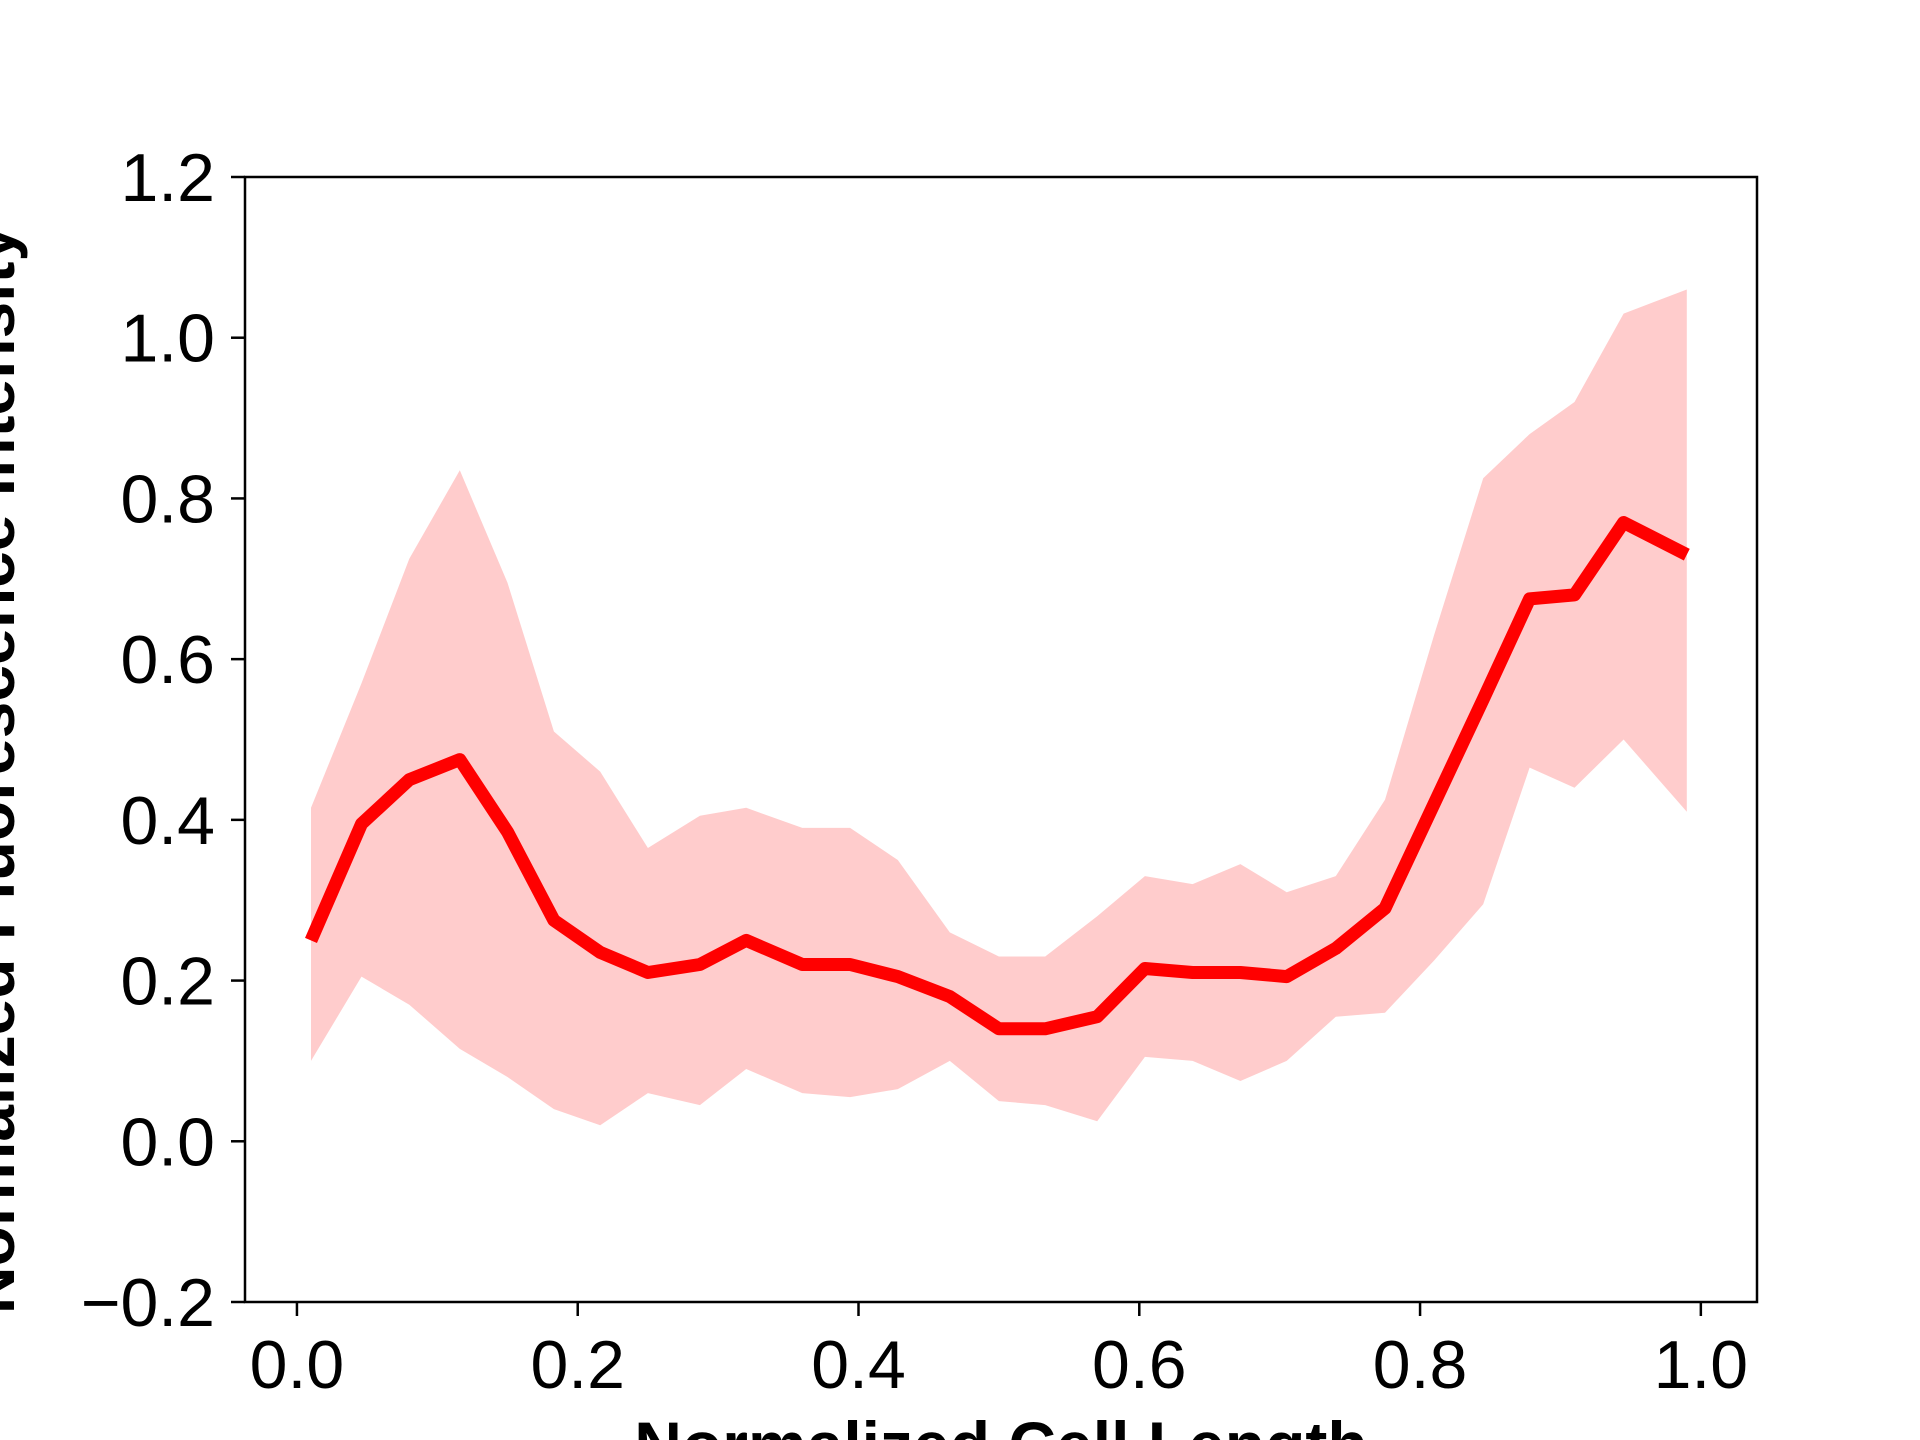  Describe the element at coordinates (1701, 1365) in the screenshot. I see `x-tick-label: 1.0` at that location.